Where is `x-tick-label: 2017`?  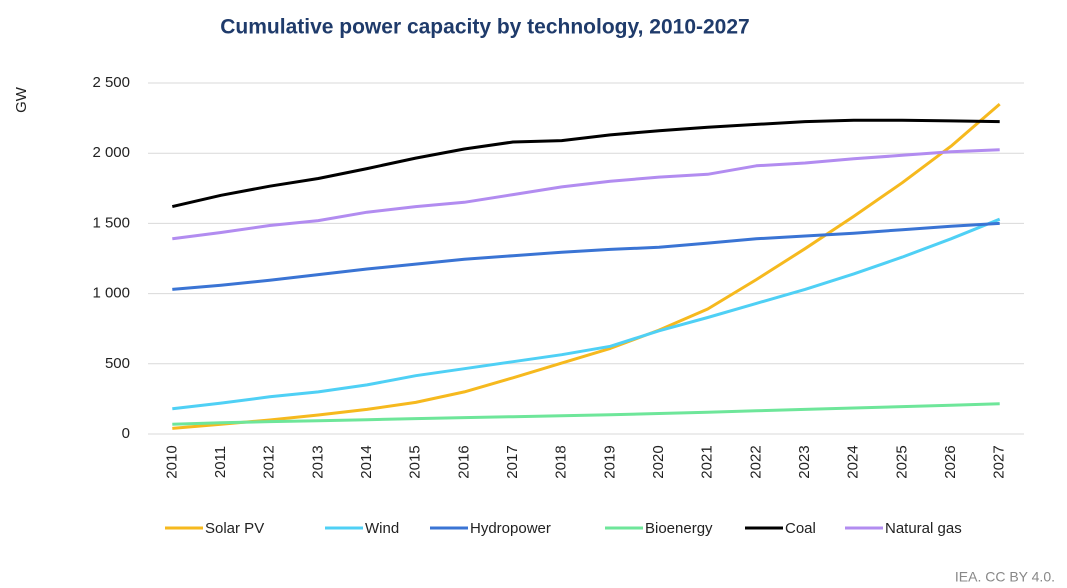 x-tick-label: 2017 is located at coordinates (512, 461).